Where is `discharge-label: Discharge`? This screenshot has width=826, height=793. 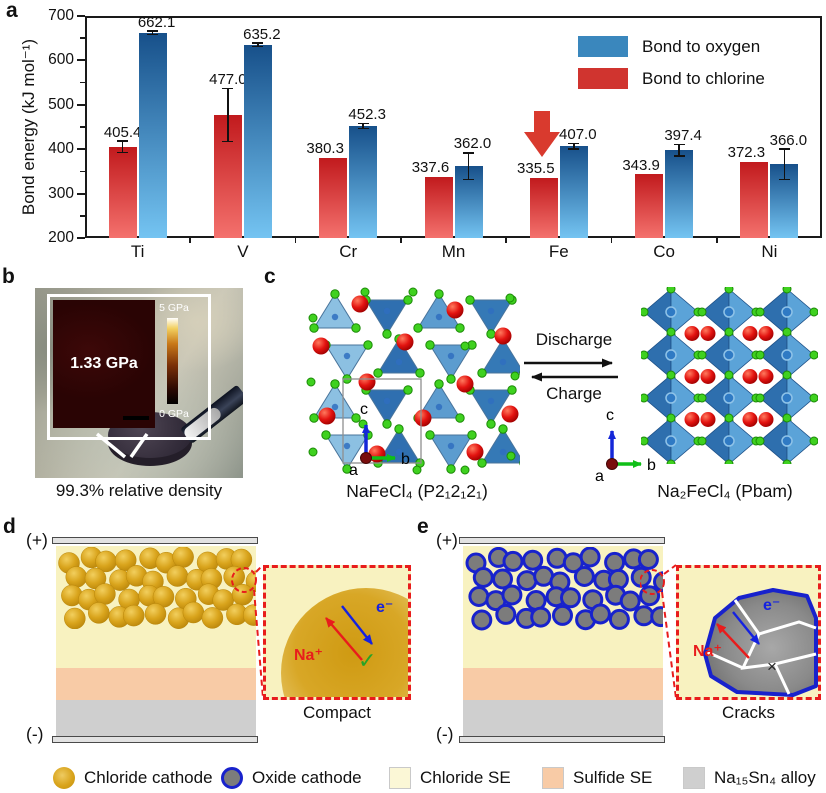
discharge-label: Discharge is located at coordinates (574, 339).